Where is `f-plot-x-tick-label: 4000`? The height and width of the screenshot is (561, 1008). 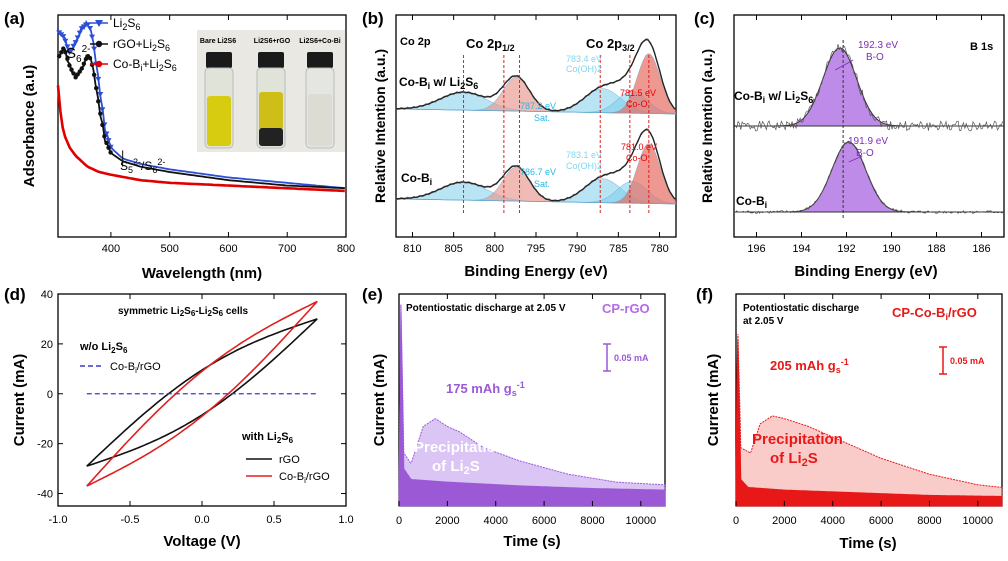
f-plot-x-tick-label: 4000 is located at coordinates (832, 521).